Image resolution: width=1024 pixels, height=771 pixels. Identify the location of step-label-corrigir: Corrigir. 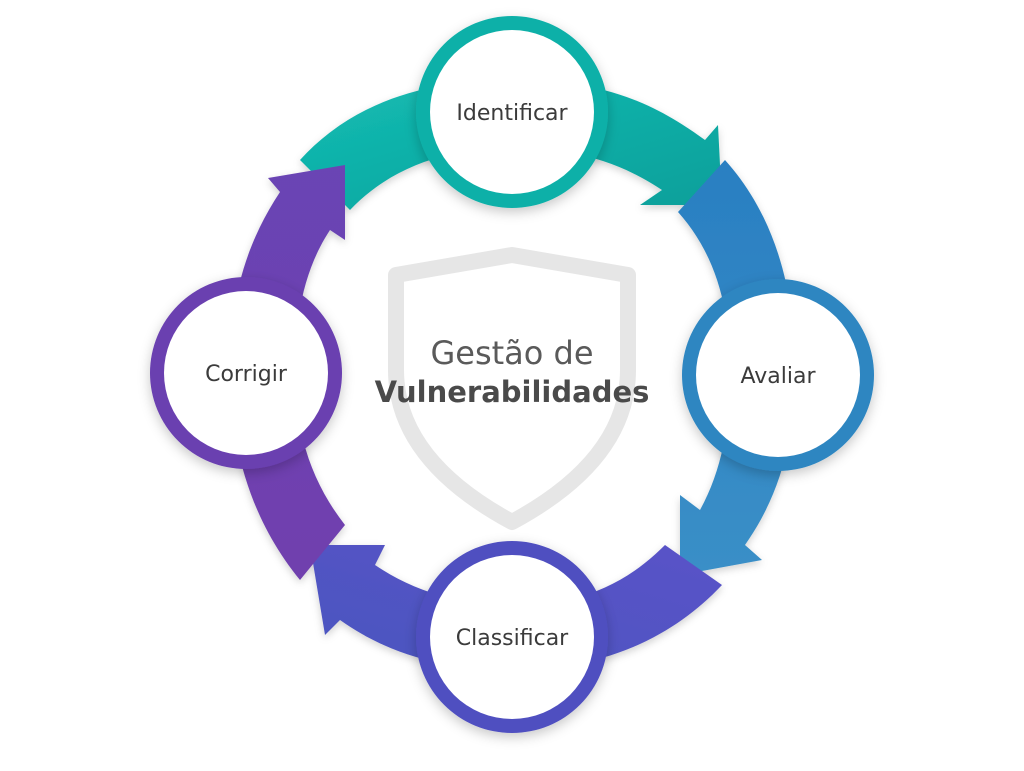
(246, 374).